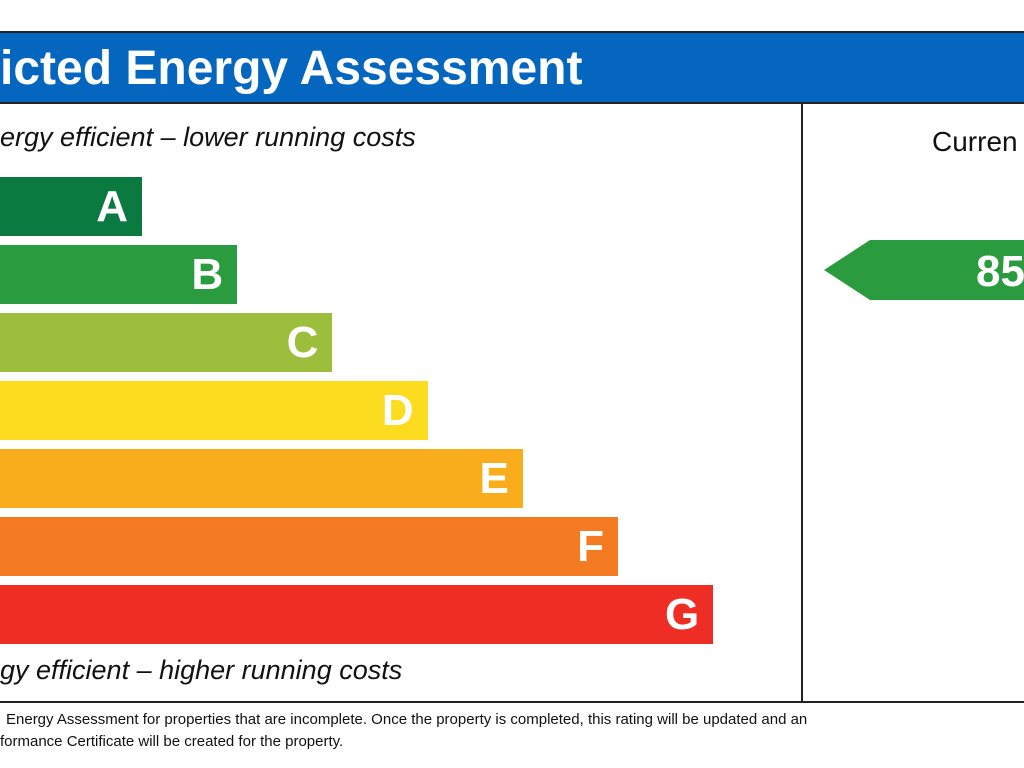  I want to click on rating-bar-f: F, so click(309, 546).